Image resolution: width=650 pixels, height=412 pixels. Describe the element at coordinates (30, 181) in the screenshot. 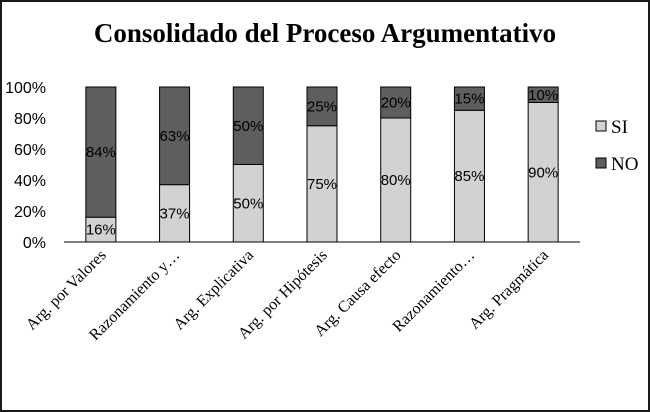

I see `y-tick-label: 40%` at that location.